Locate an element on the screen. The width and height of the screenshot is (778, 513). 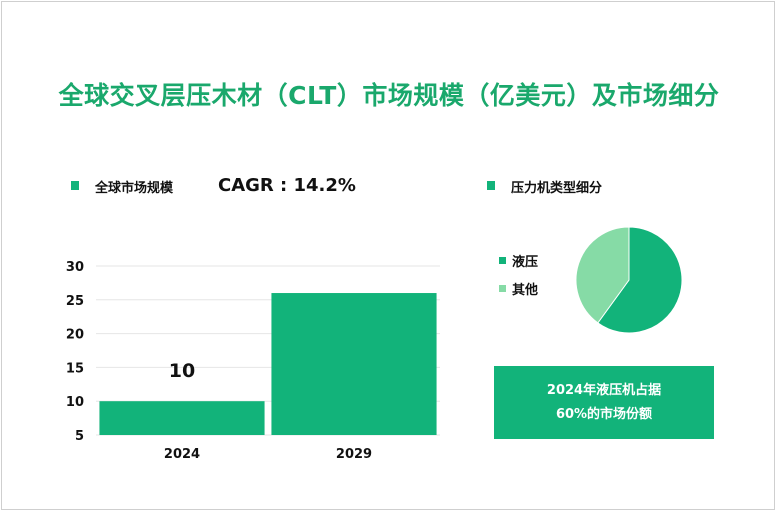
callout-line-1: 2024年液压机占据 is located at coordinates (604, 390).